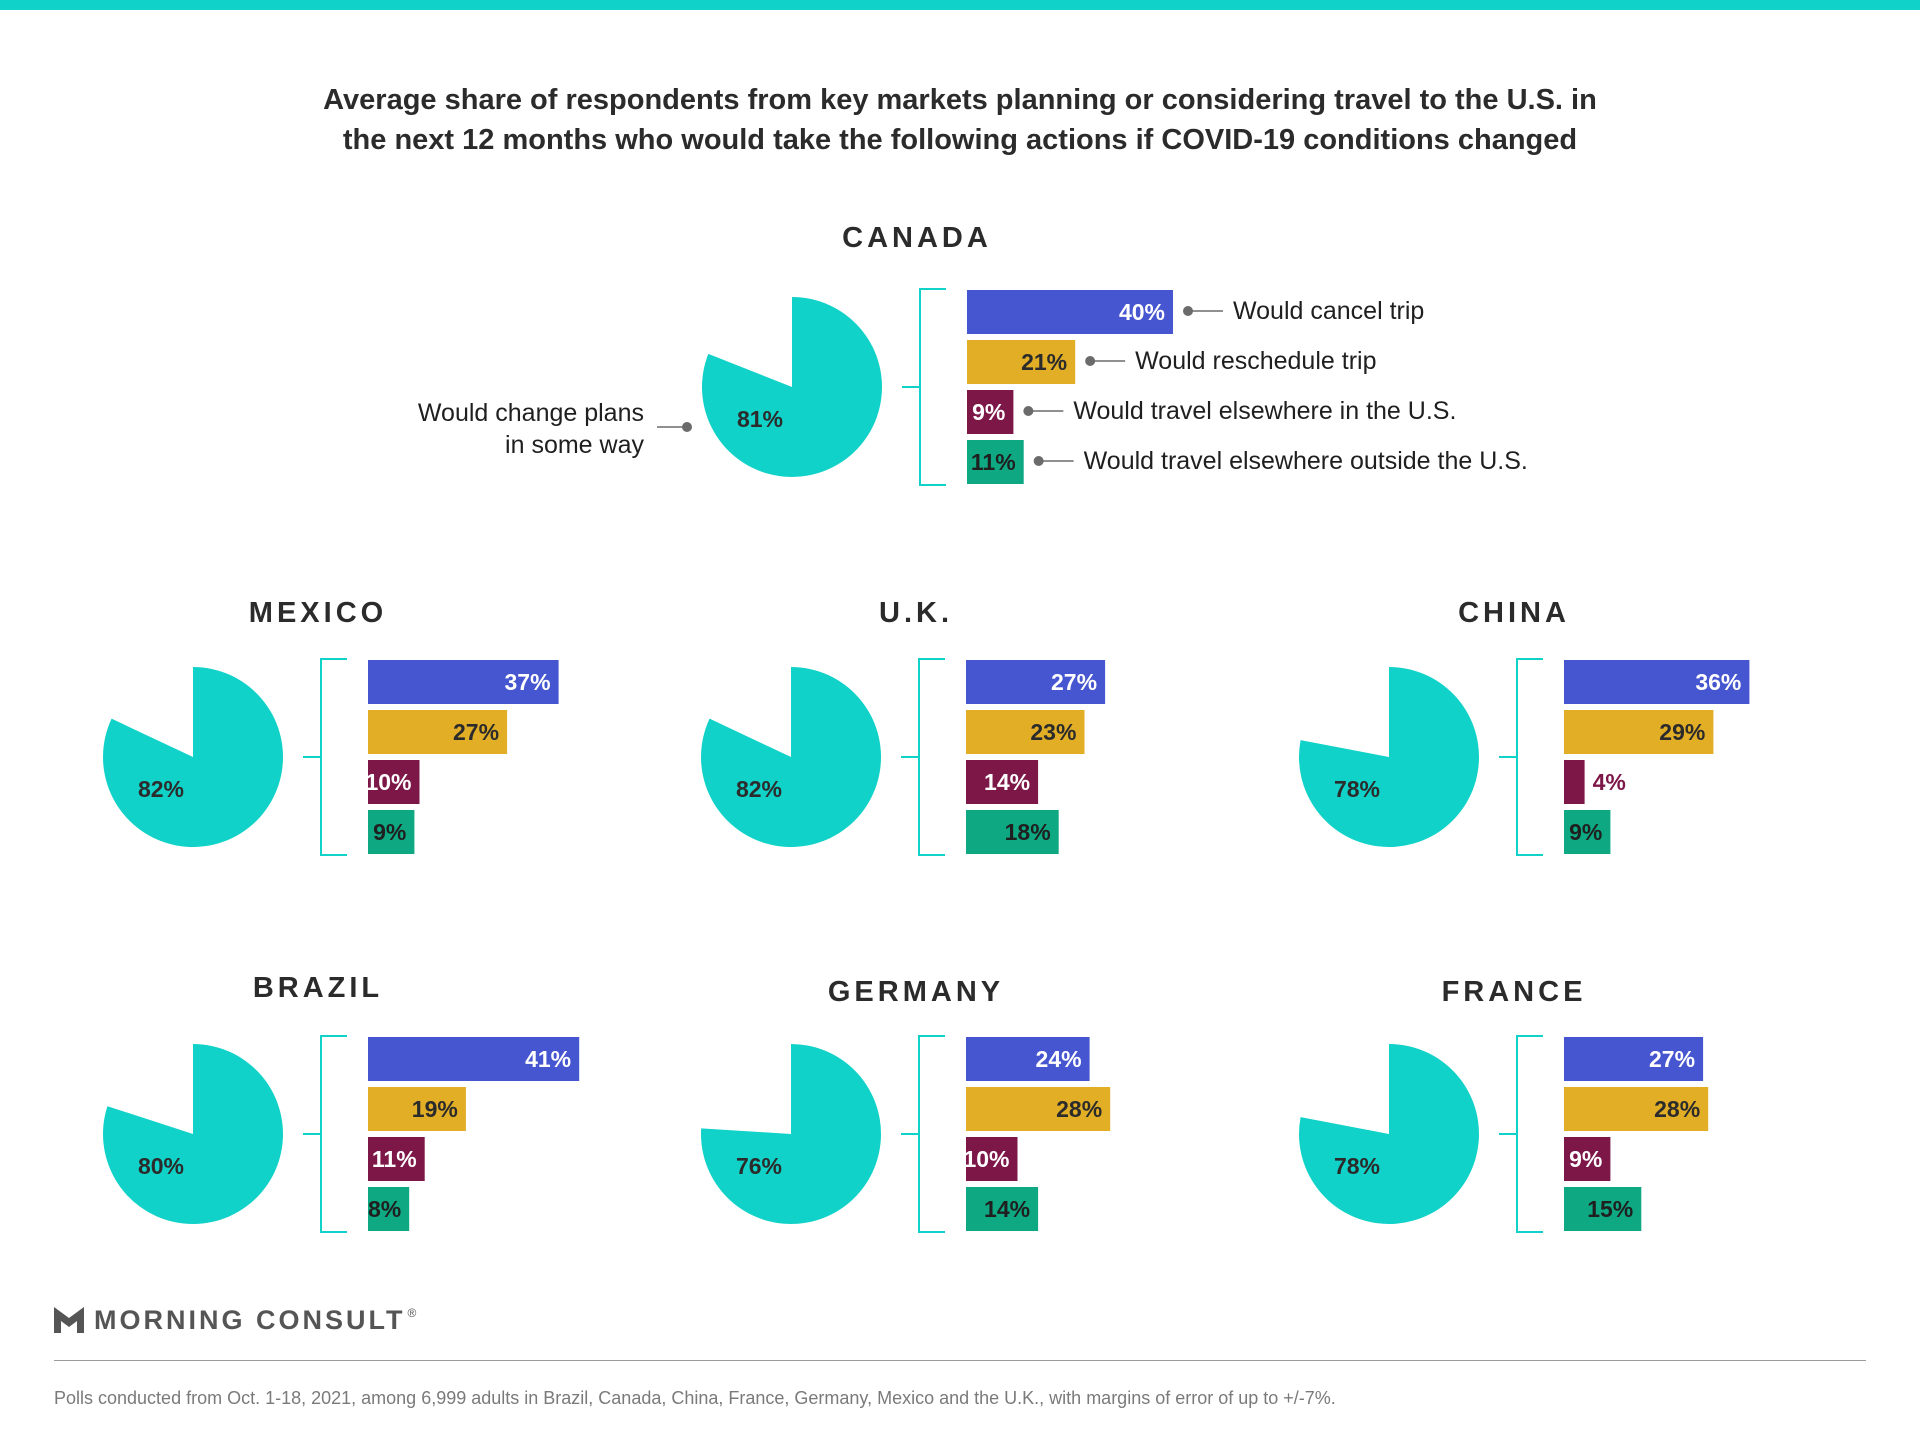 Image resolution: width=1920 pixels, height=1433 pixels. Describe the element at coordinates (924, 387) in the screenshot. I see `canada-bracket` at that location.